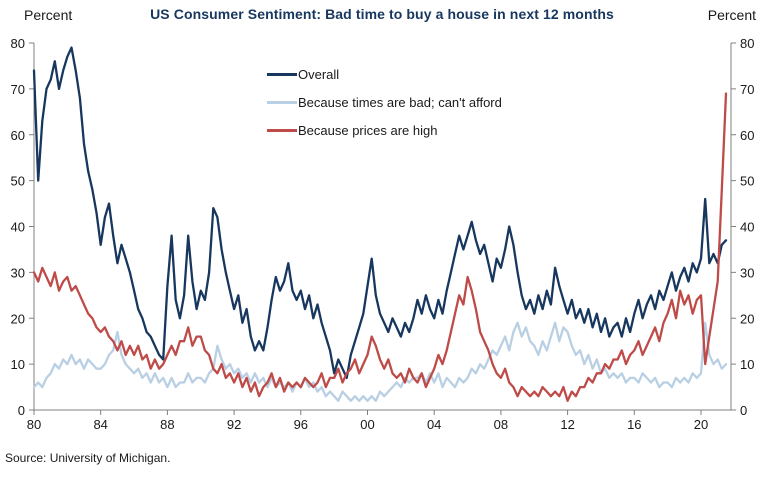  What do you see at coordinates (34, 424) in the screenshot?
I see `x-tick-label: 80` at bounding box center [34, 424].